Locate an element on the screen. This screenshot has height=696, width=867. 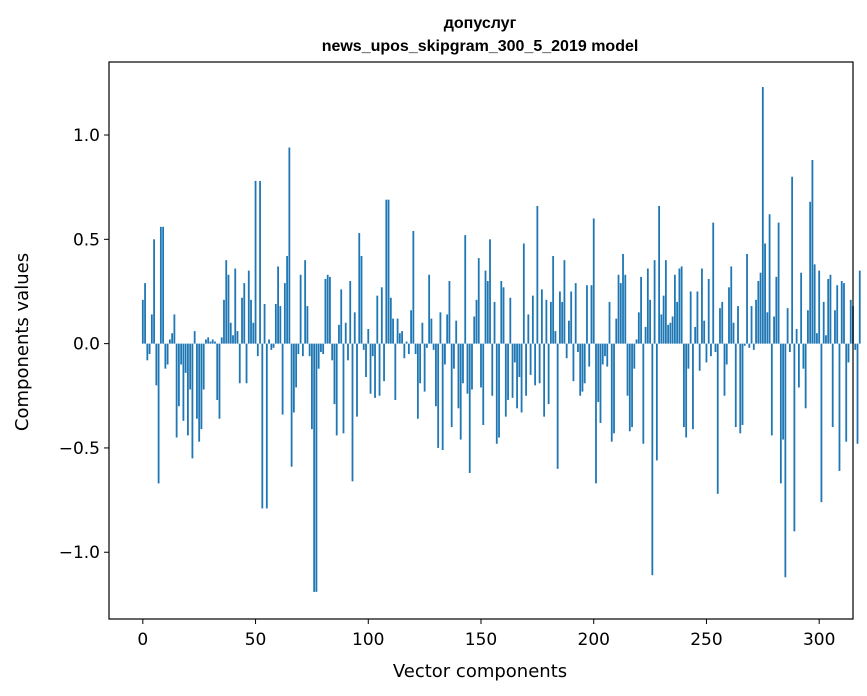
chart-title: допуслуг is located at coordinates (480, 23).